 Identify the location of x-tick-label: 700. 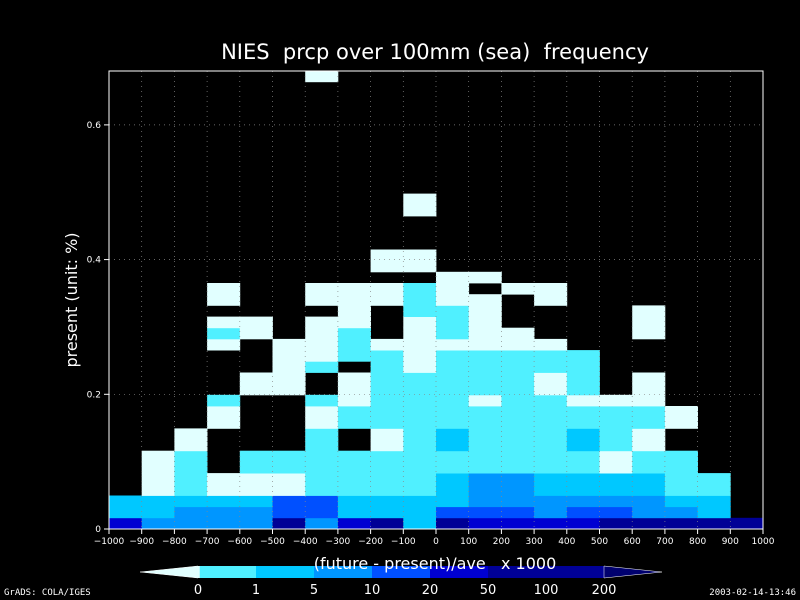
(664, 542).